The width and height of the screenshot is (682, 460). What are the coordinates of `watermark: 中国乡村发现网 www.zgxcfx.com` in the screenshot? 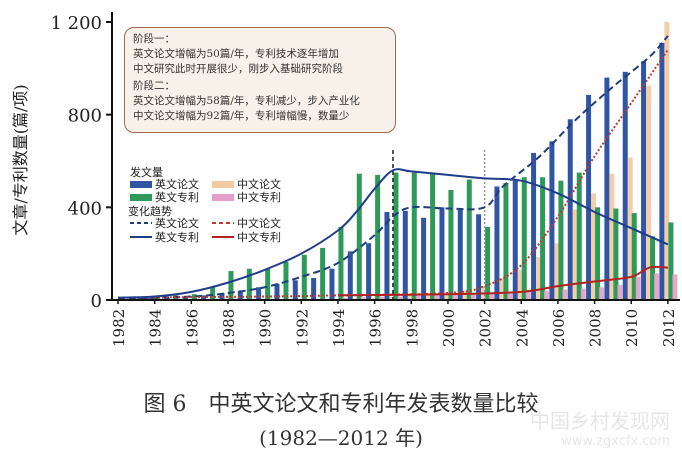 It's located at (600, 427).